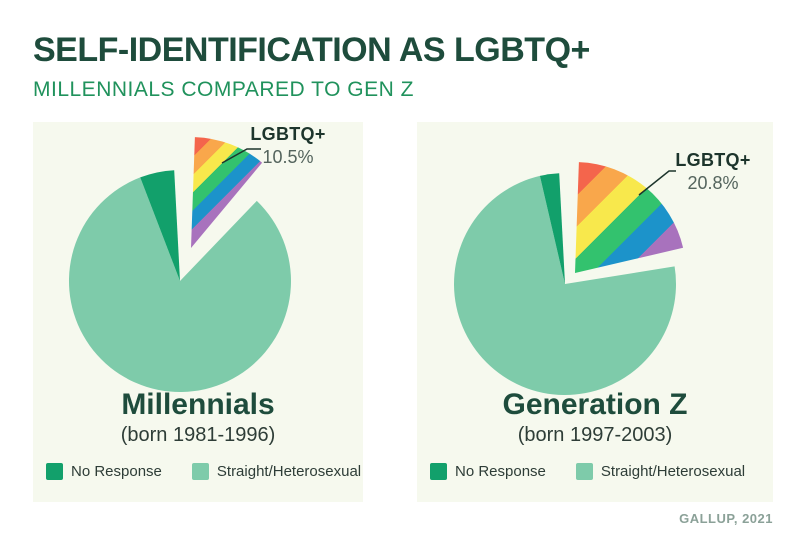  I want to click on callout-value: 20.8%, so click(713, 182).